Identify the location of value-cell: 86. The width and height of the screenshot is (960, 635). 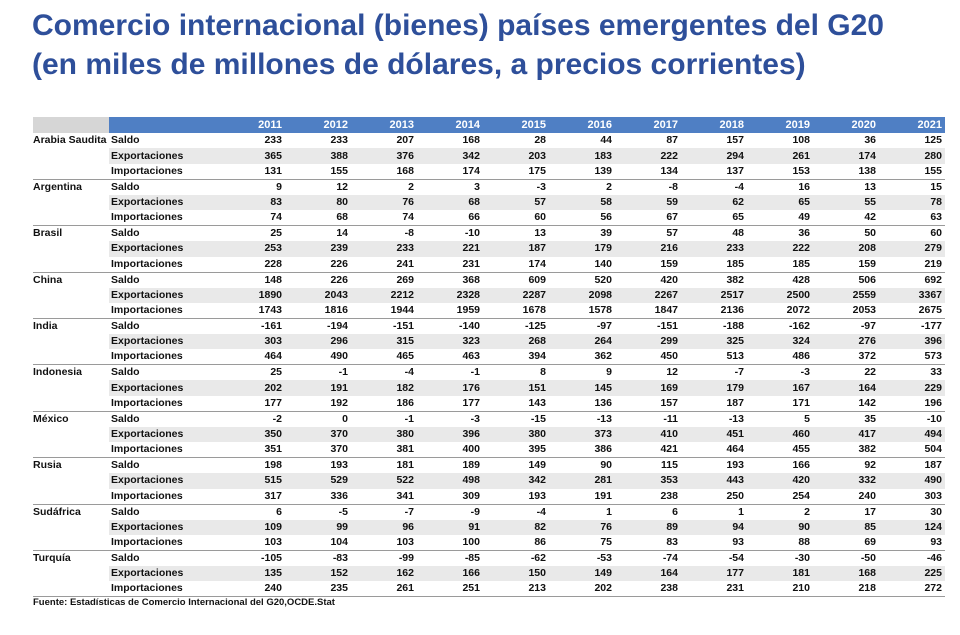
(516, 542).